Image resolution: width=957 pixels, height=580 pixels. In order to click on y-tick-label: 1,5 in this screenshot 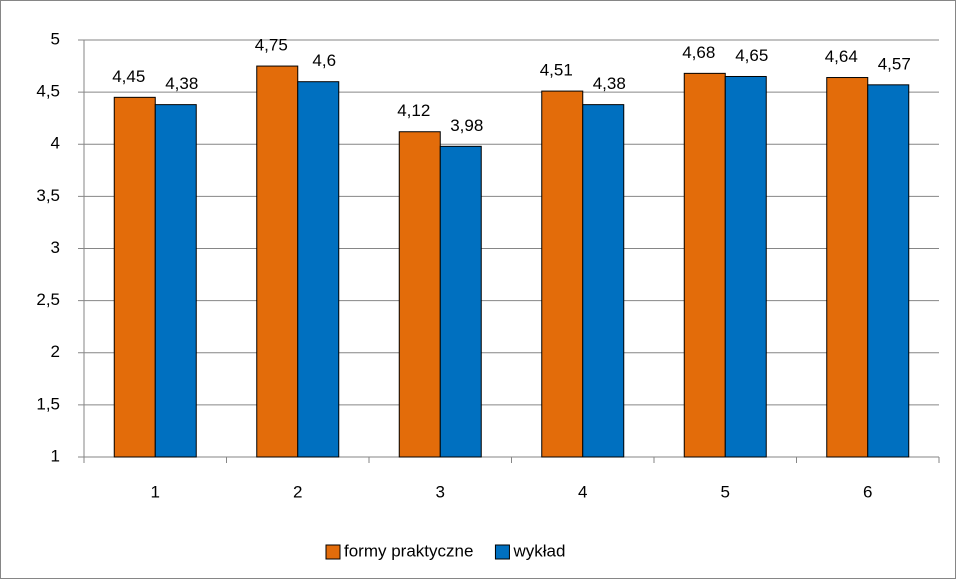, I will do `click(48, 403)`.